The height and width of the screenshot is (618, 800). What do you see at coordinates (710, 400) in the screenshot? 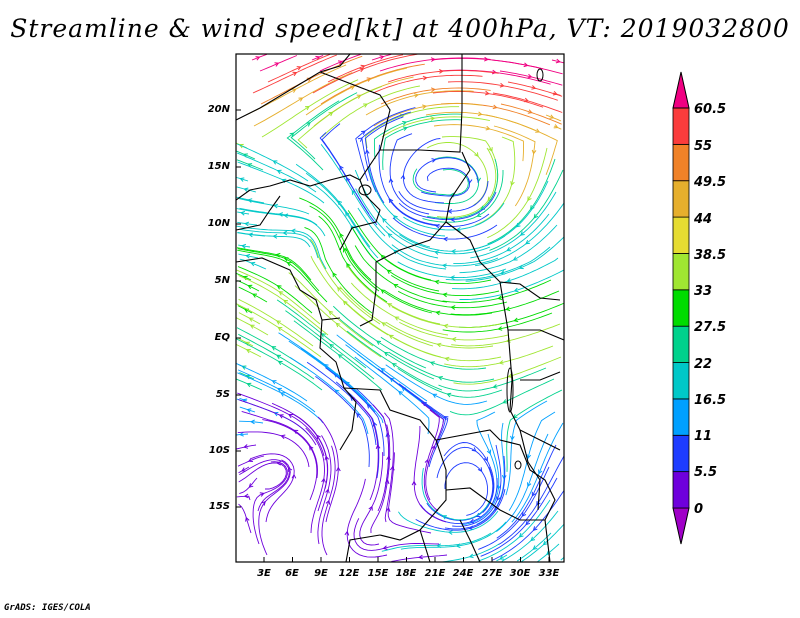
I see `colorbar-label: 16.5` at bounding box center [710, 400].